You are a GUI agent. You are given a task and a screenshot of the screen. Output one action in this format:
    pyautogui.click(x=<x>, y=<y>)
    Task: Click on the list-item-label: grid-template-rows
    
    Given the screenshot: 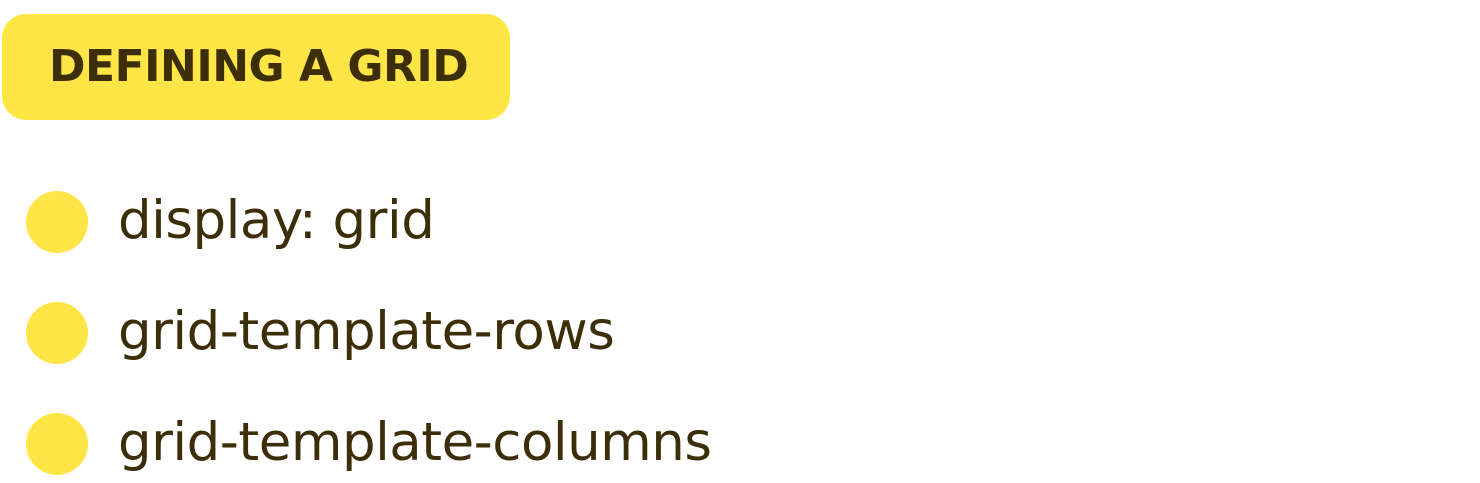 What is the action you would take?
    pyautogui.click(x=366, y=331)
    